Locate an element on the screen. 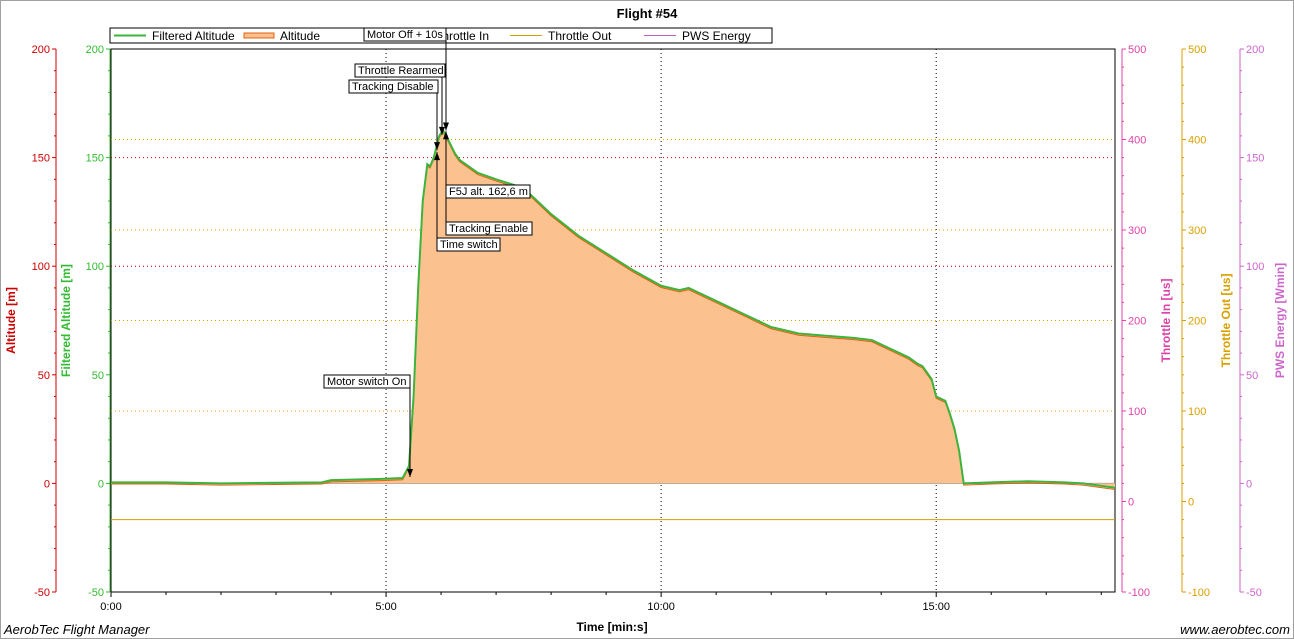  throttle_in-tick-label: 200 is located at coordinates (1137, 322).